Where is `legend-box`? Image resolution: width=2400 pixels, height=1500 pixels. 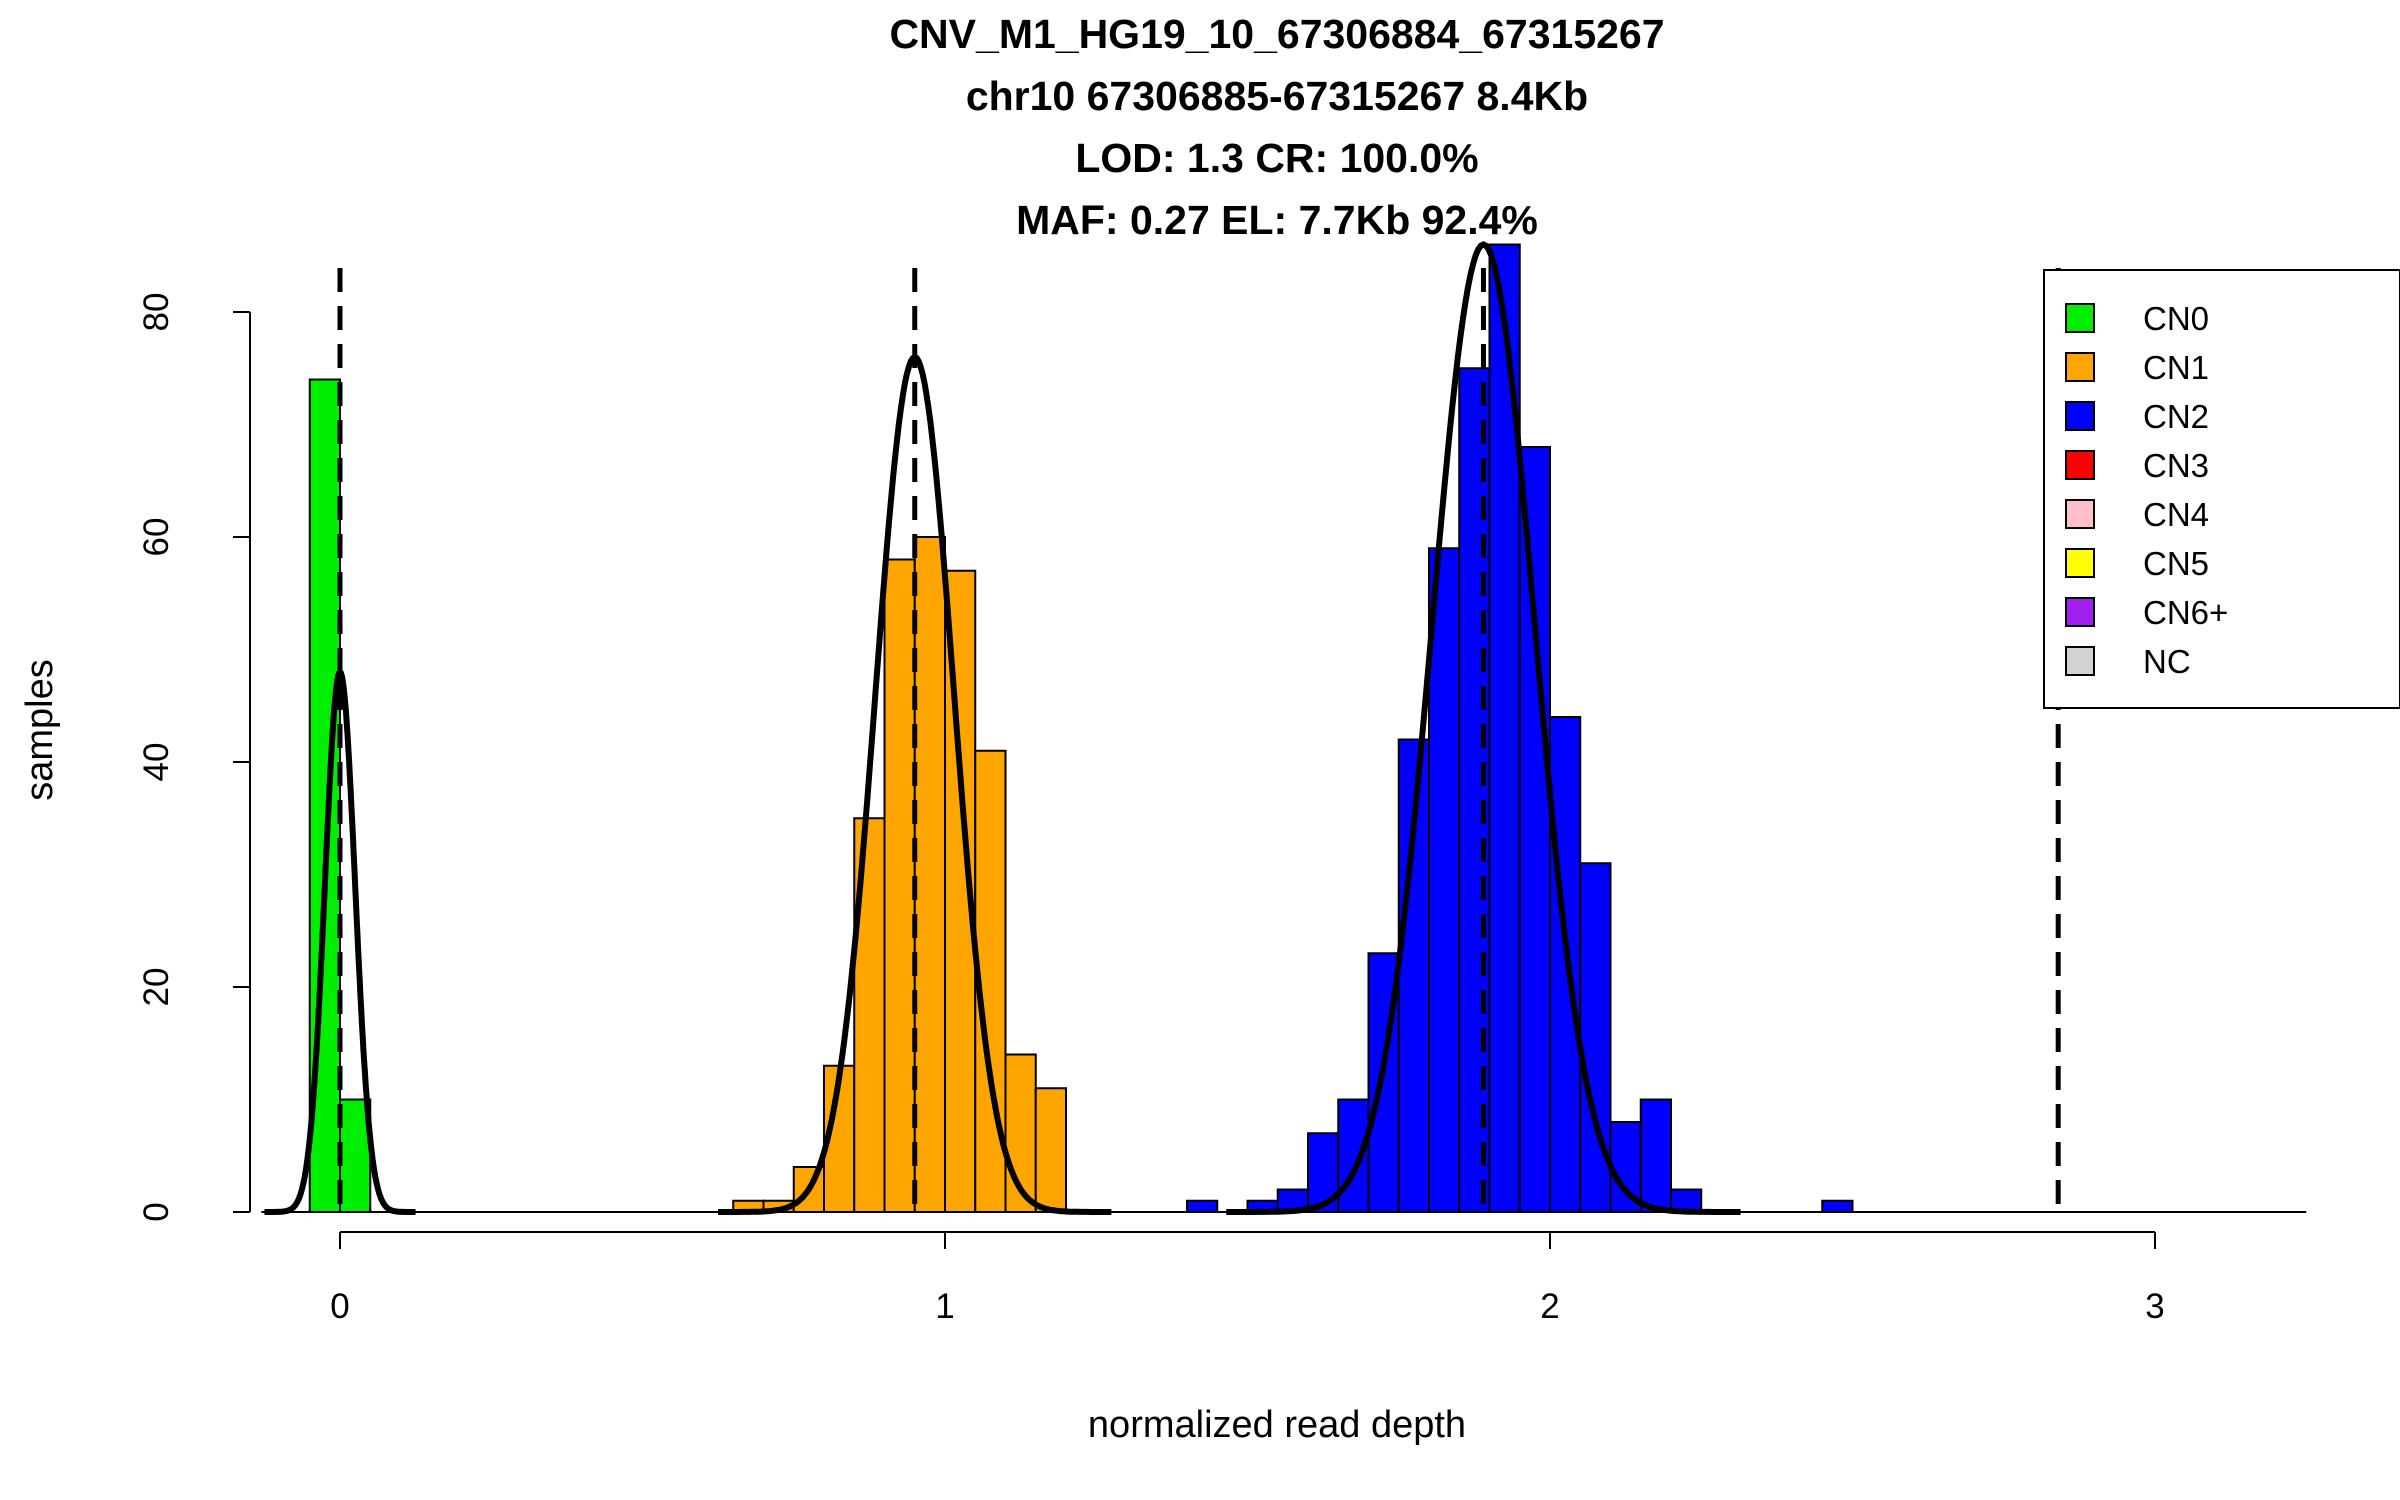
legend-box is located at coordinates (2221, 489).